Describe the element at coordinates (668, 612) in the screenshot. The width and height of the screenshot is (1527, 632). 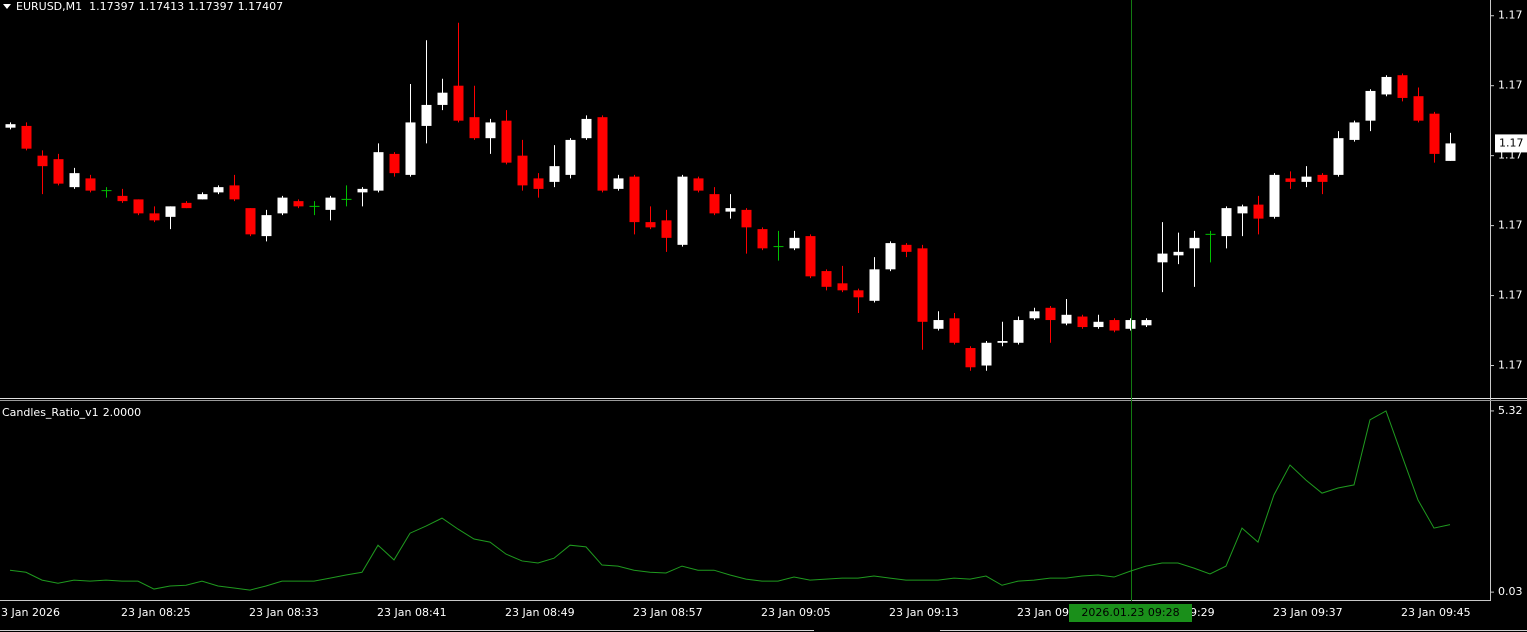
I see `x-tick-label: 23 Jan 08:57` at that location.